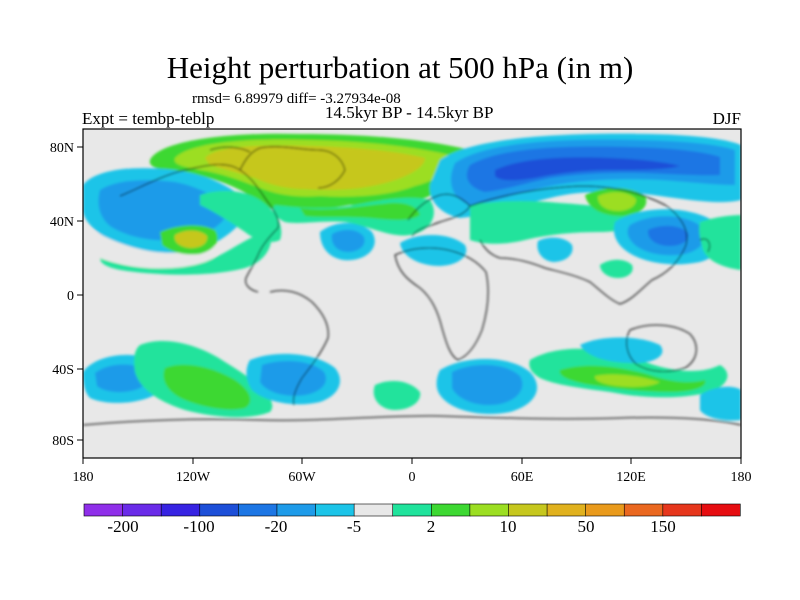  I want to click on contour-sh-green2, so click(207, 387).